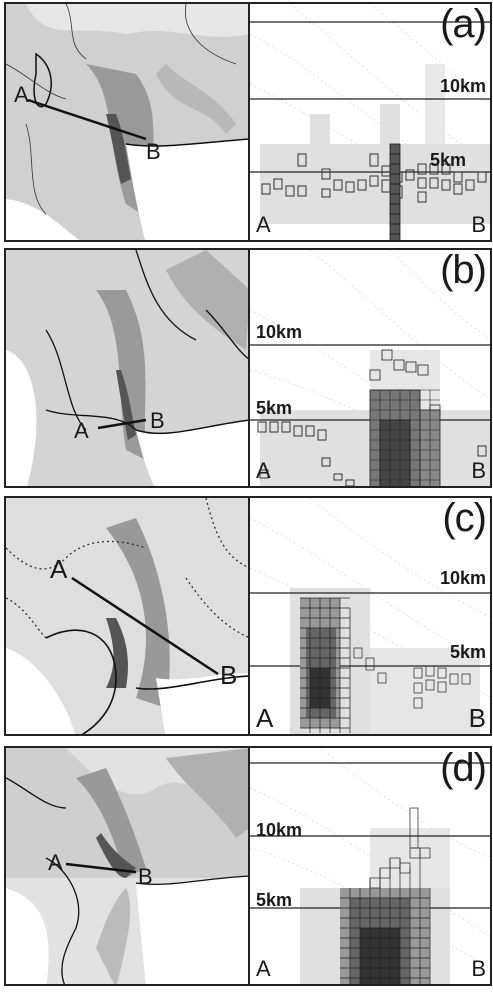 This screenshot has height=992, width=493. Describe the element at coordinates (370, 616) in the screenshot. I see `cross-section-c: (c) 10km 5km A B` at that location.